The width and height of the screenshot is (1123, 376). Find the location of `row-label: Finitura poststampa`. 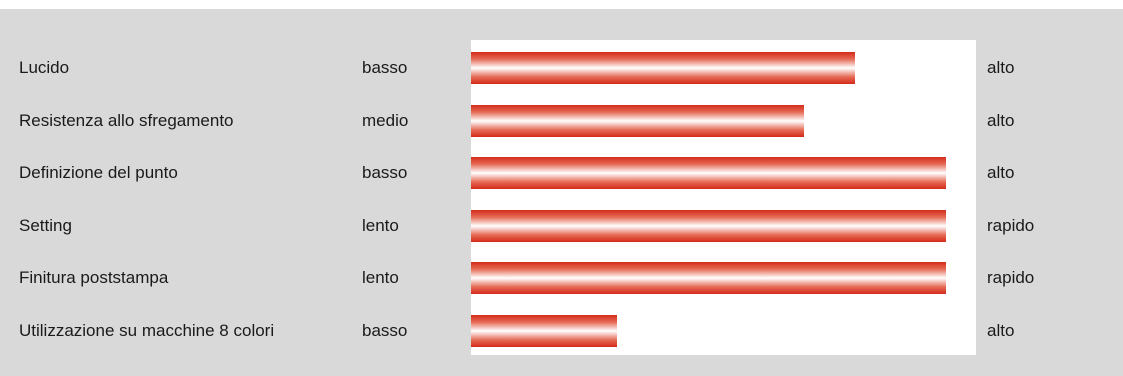

row-label: Finitura poststampa is located at coordinates (94, 278).